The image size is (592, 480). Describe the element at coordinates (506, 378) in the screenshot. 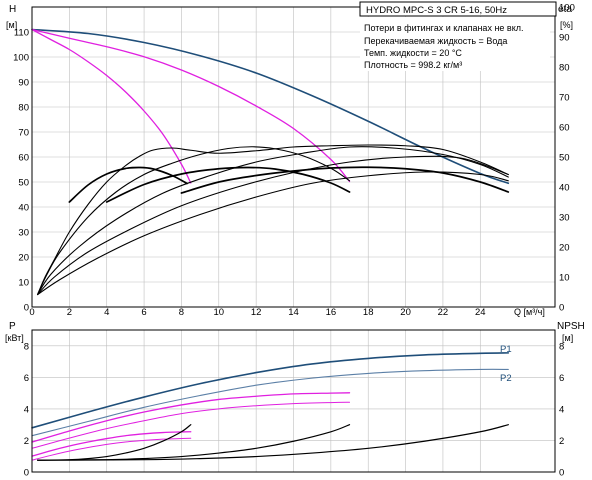

I see `series-label-p2: P2` at that location.